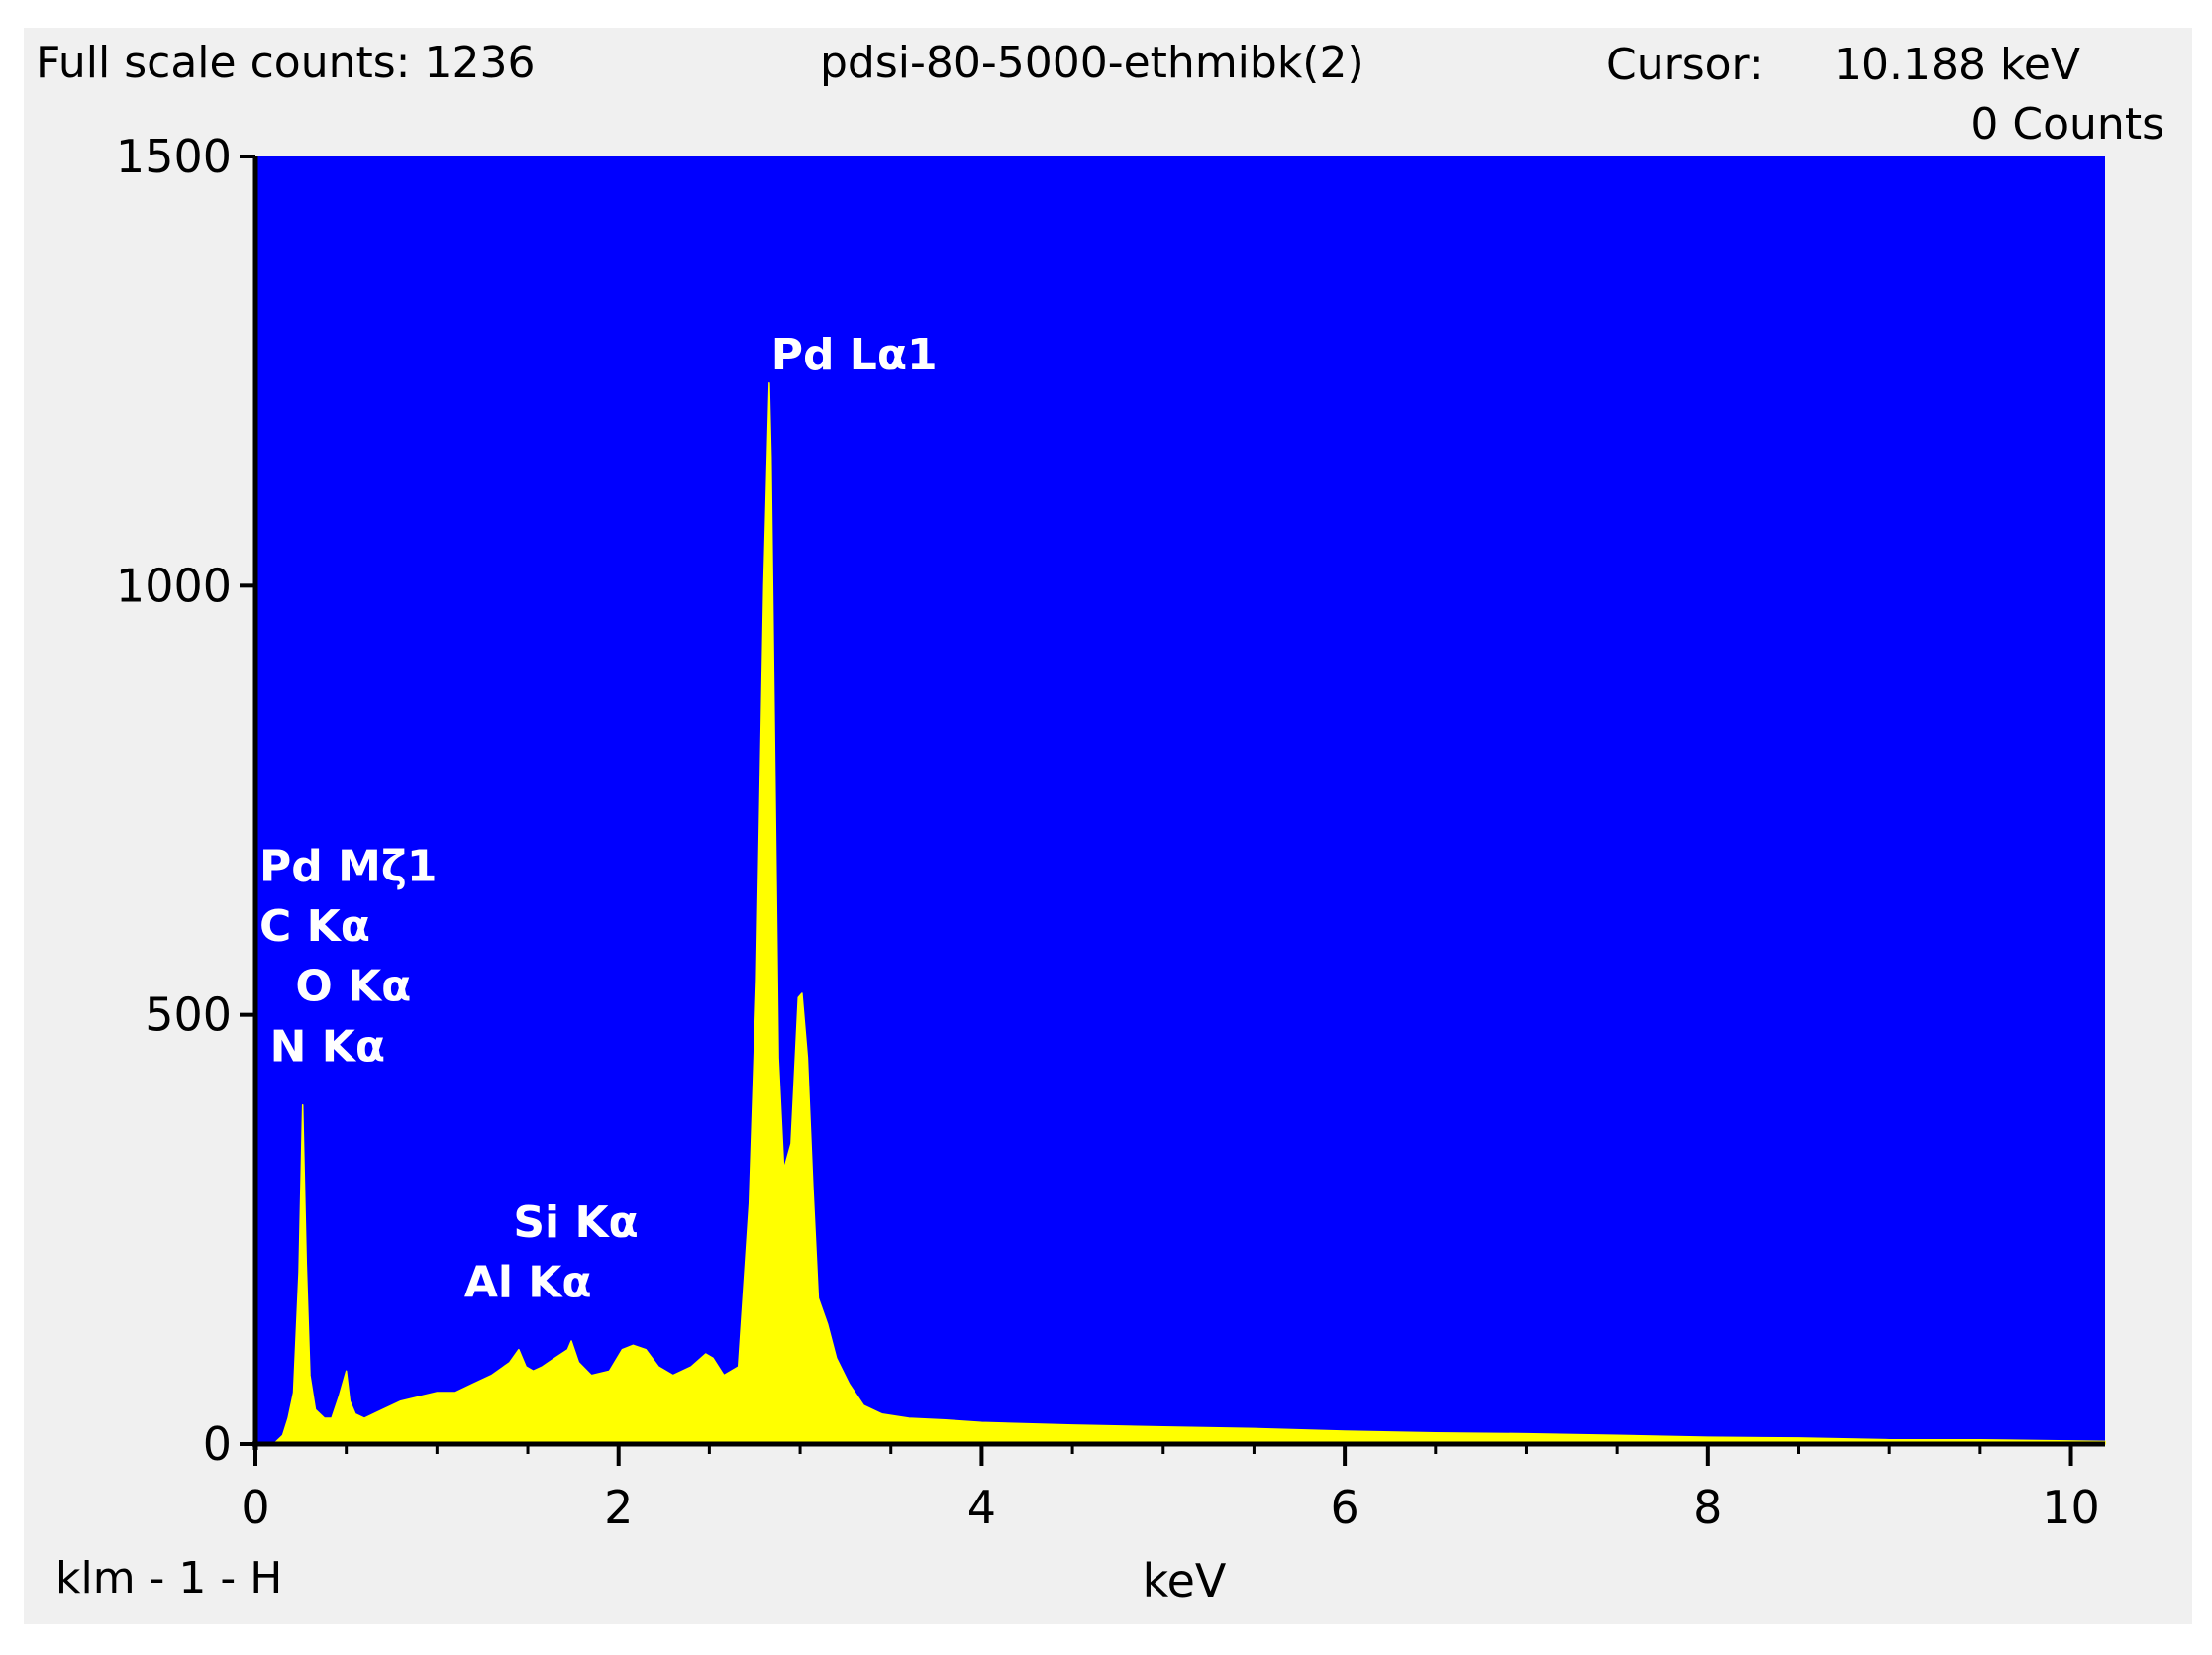 This screenshot has width=2212, height=1655. Describe the element at coordinates (1092, 63) in the screenshot. I see `spectrum-title: pdsi-80-5000-ethmibk(2)` at that location.